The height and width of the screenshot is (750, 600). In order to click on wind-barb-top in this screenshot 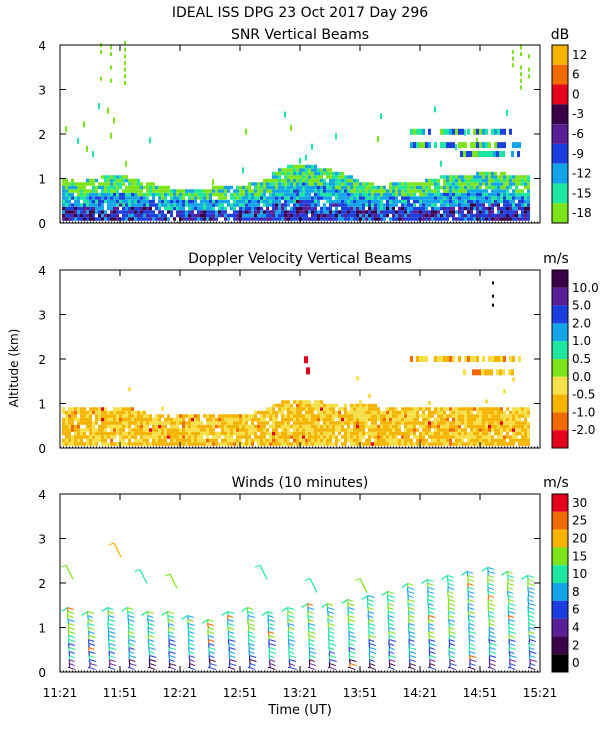, I will do `click(444, 577)`.